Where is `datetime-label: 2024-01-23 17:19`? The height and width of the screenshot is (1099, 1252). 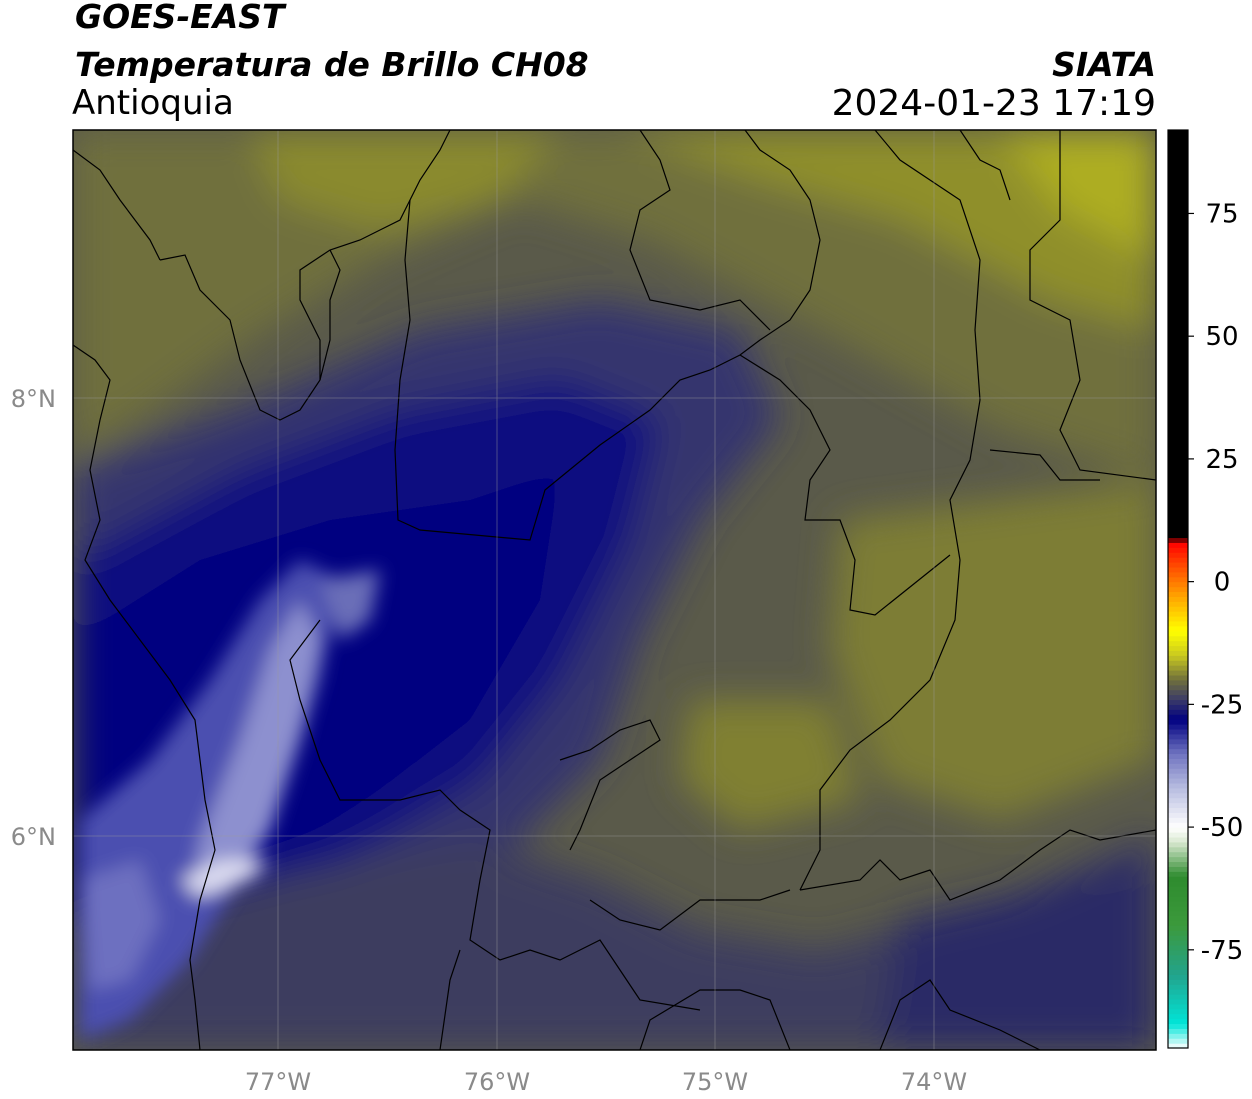 datetime-label: 2024-01-23 17:19 is located at coordinates (993, 103).